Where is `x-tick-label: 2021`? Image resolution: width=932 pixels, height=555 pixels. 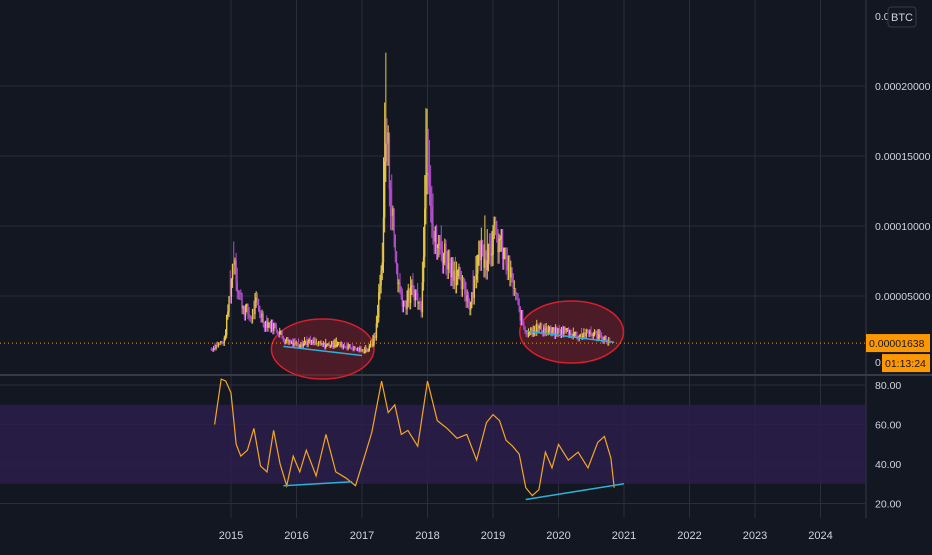 x-tick-label: 2021 is located at coordinates (624, 536).